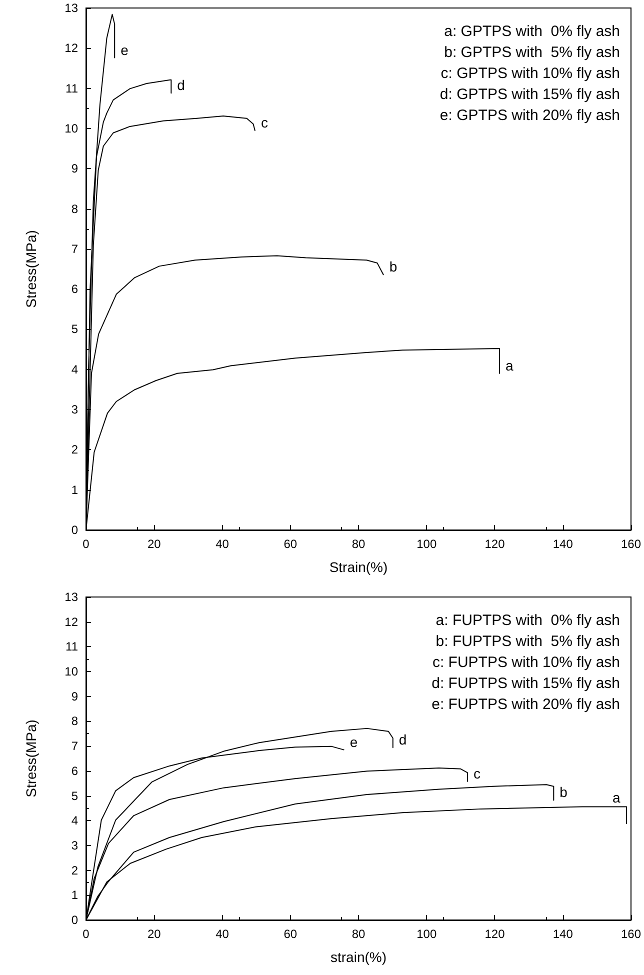 The width and height of the screenshot is (644, 975). What do you see at coordinates (530, 73) in the screenshot?
I see `annotation: c: GPTPS with 10% fly ash` at bounding box center [530, 73].